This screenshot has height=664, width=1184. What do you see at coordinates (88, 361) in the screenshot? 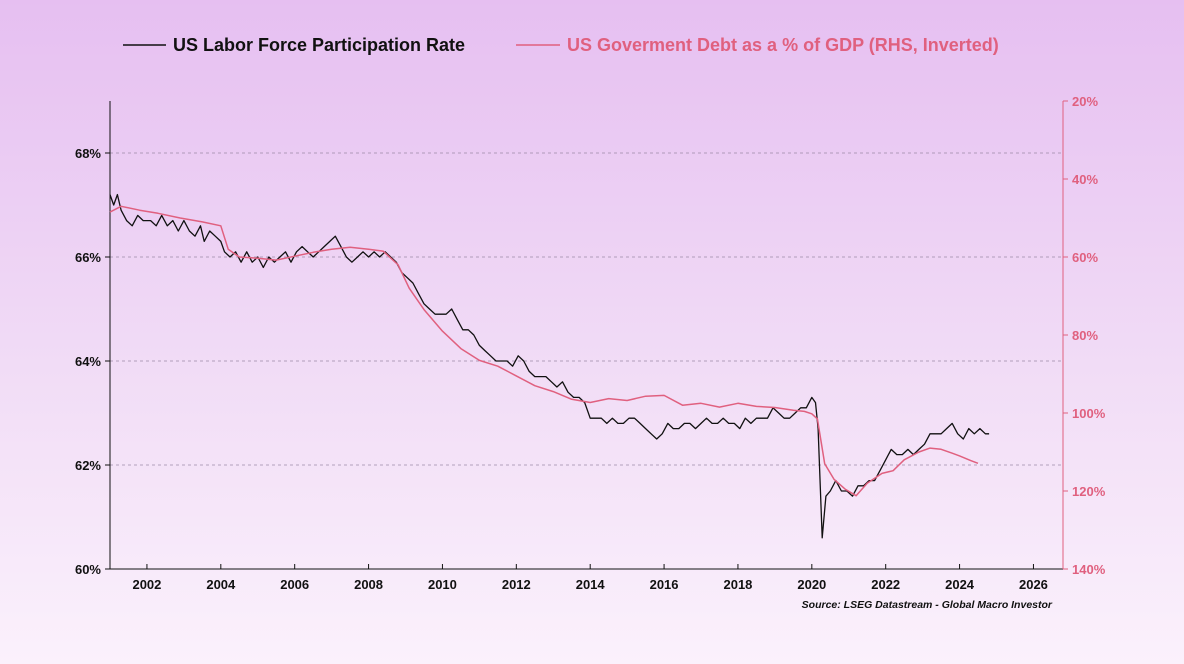
I see `left-tick-label: 64%` at bounding box center [88, 361].